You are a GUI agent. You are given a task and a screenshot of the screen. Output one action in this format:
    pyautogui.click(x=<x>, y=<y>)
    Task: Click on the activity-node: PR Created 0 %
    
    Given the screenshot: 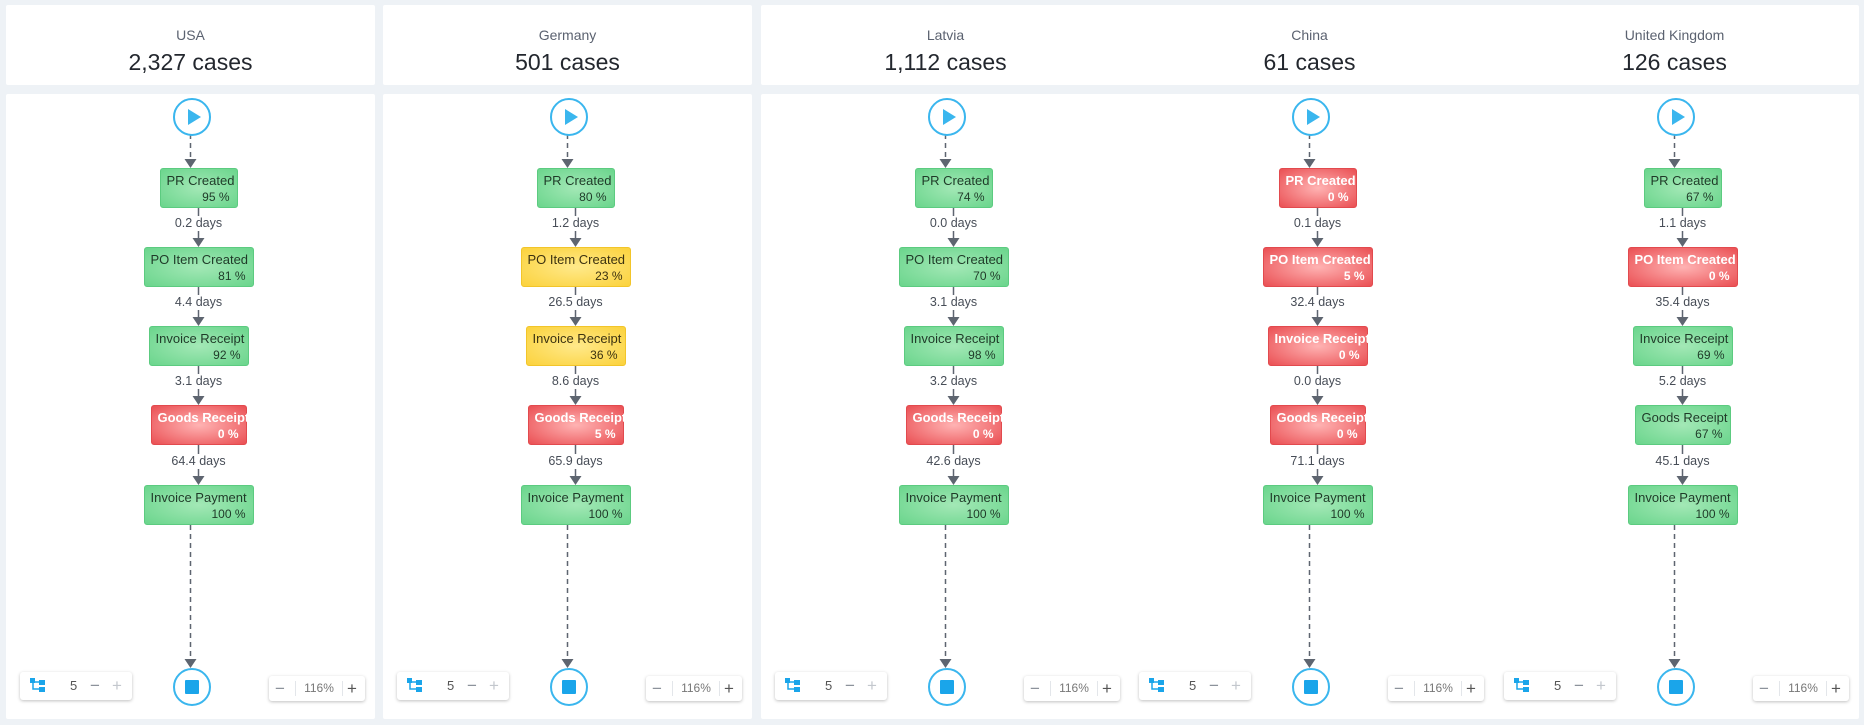 What is the action you would take?
    pyautogui.click(x=1317, y=188)
    